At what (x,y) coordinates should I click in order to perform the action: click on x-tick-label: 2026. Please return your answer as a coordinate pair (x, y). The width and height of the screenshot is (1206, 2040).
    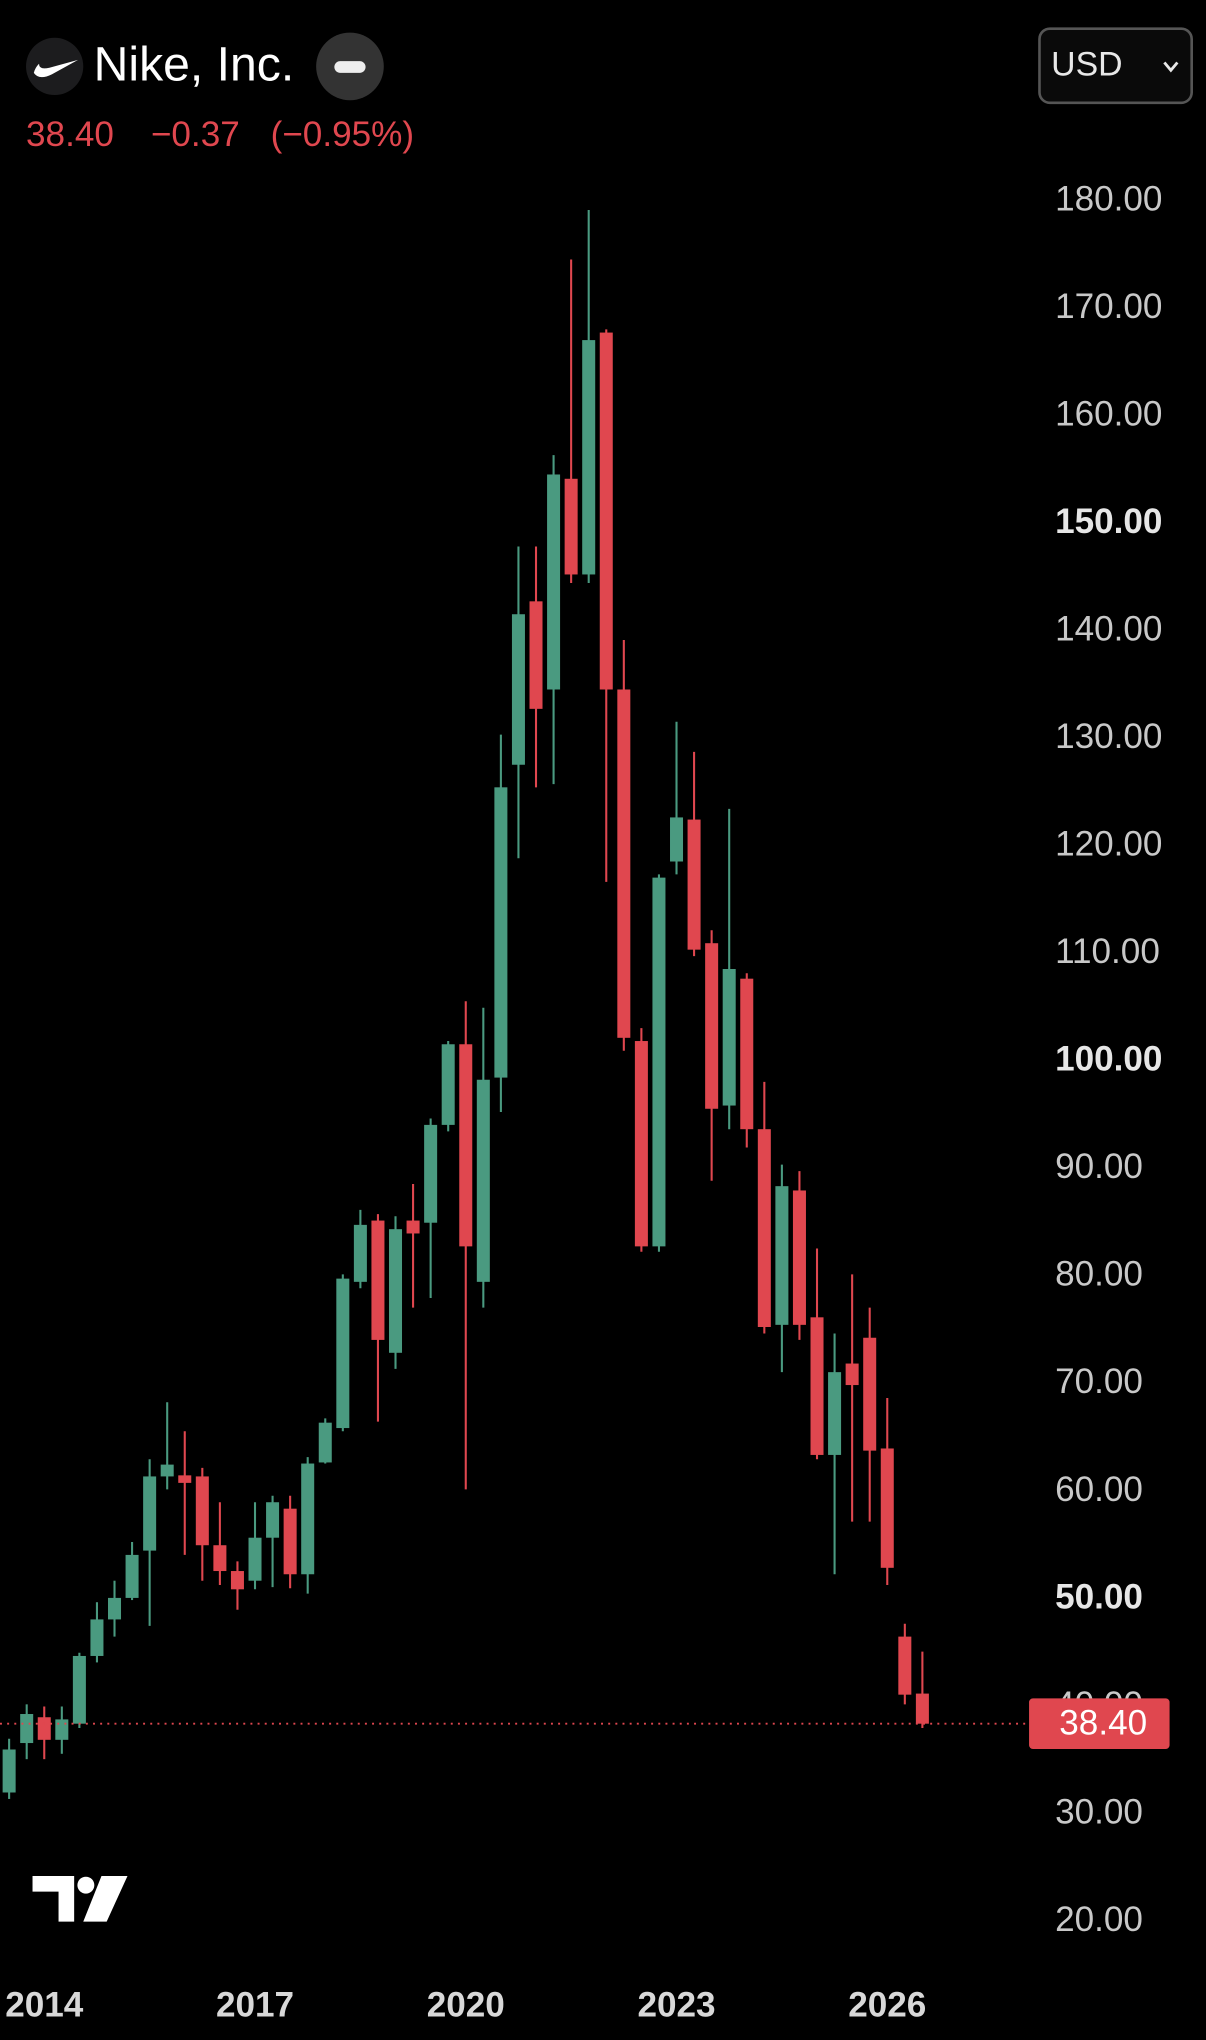
    Looking at the image, I should click on (887, 2005).